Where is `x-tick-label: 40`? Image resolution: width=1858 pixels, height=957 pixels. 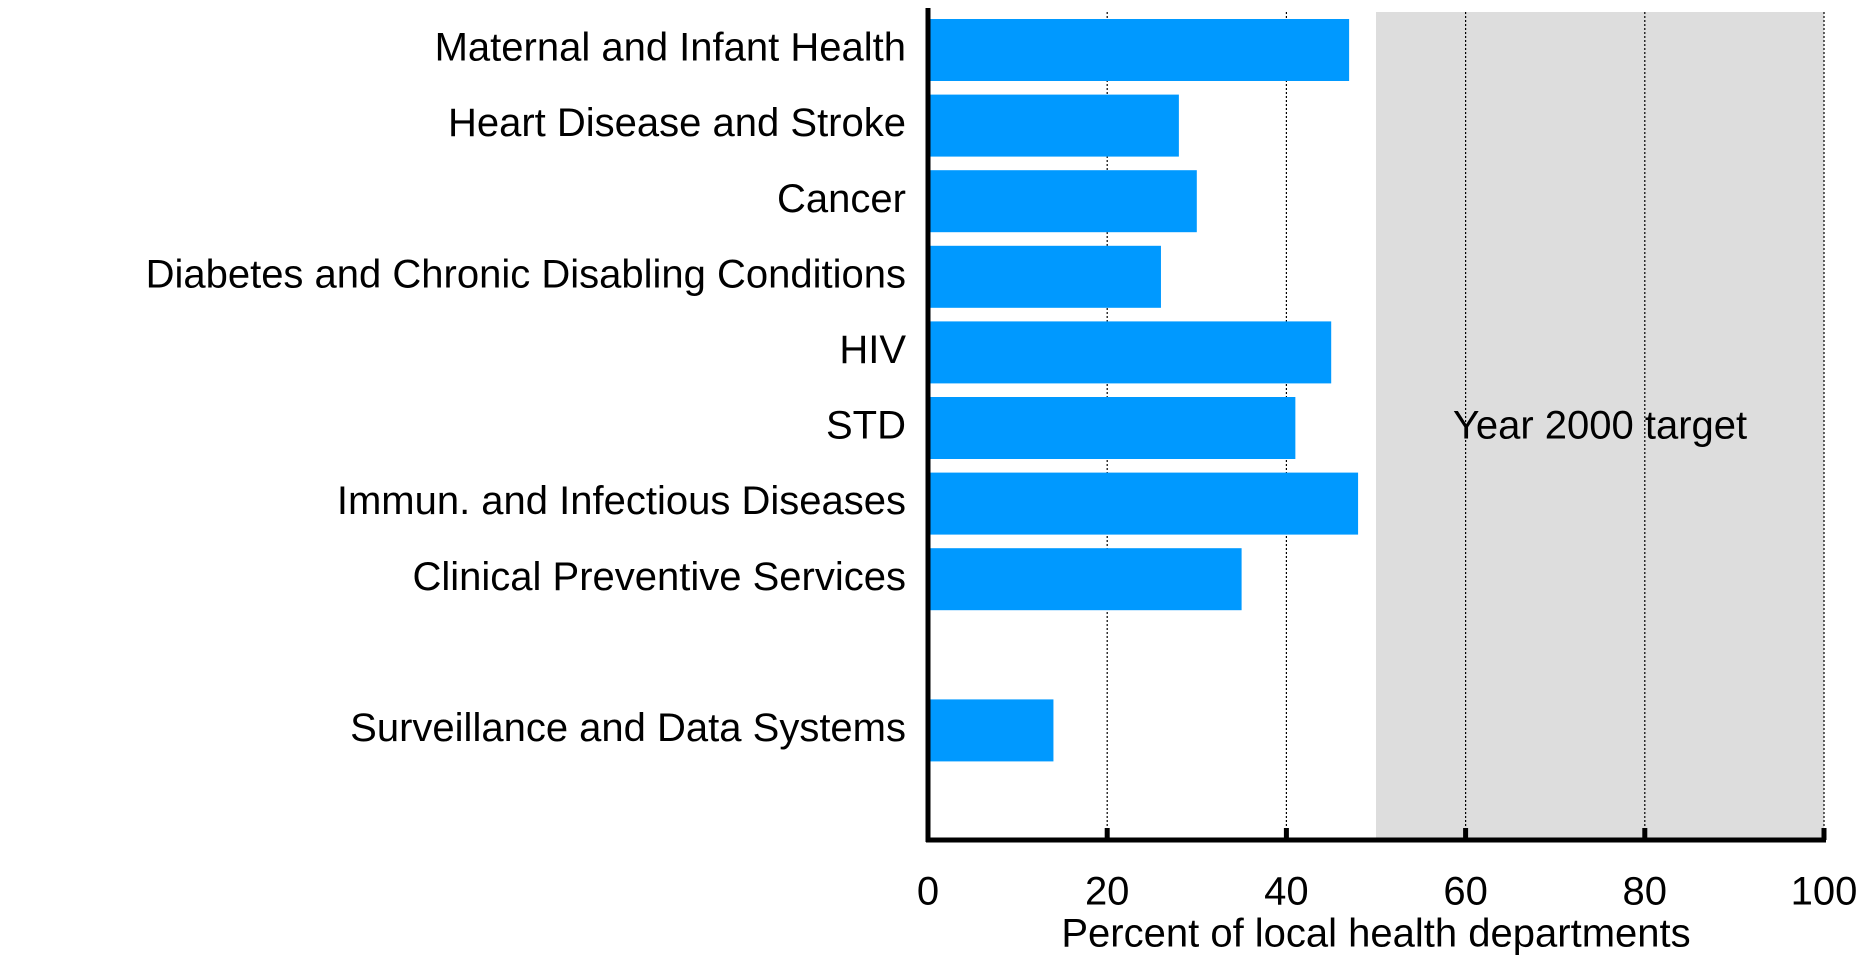 x-tick-label: 40 is located at coordinates (1286, 892).